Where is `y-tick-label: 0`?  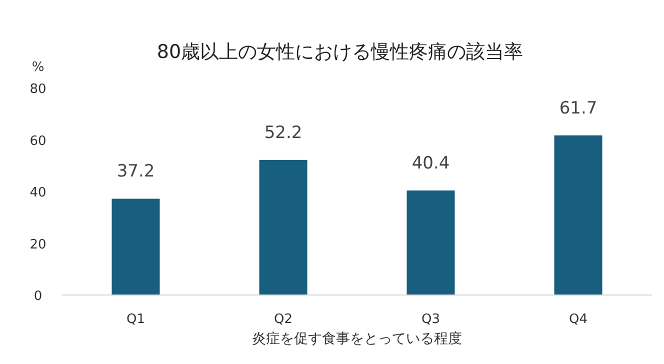 y-tick-label: 0 is located at coordinates (38, 296).